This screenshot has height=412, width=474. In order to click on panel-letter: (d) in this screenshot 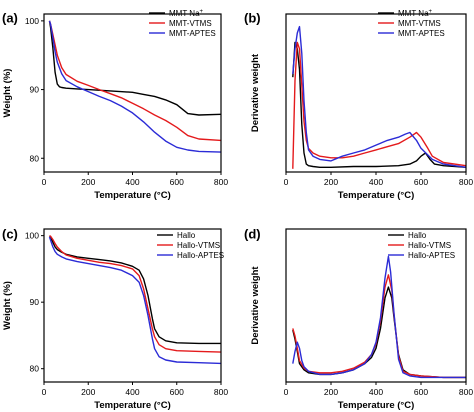, I will do `click(252, 234)`.